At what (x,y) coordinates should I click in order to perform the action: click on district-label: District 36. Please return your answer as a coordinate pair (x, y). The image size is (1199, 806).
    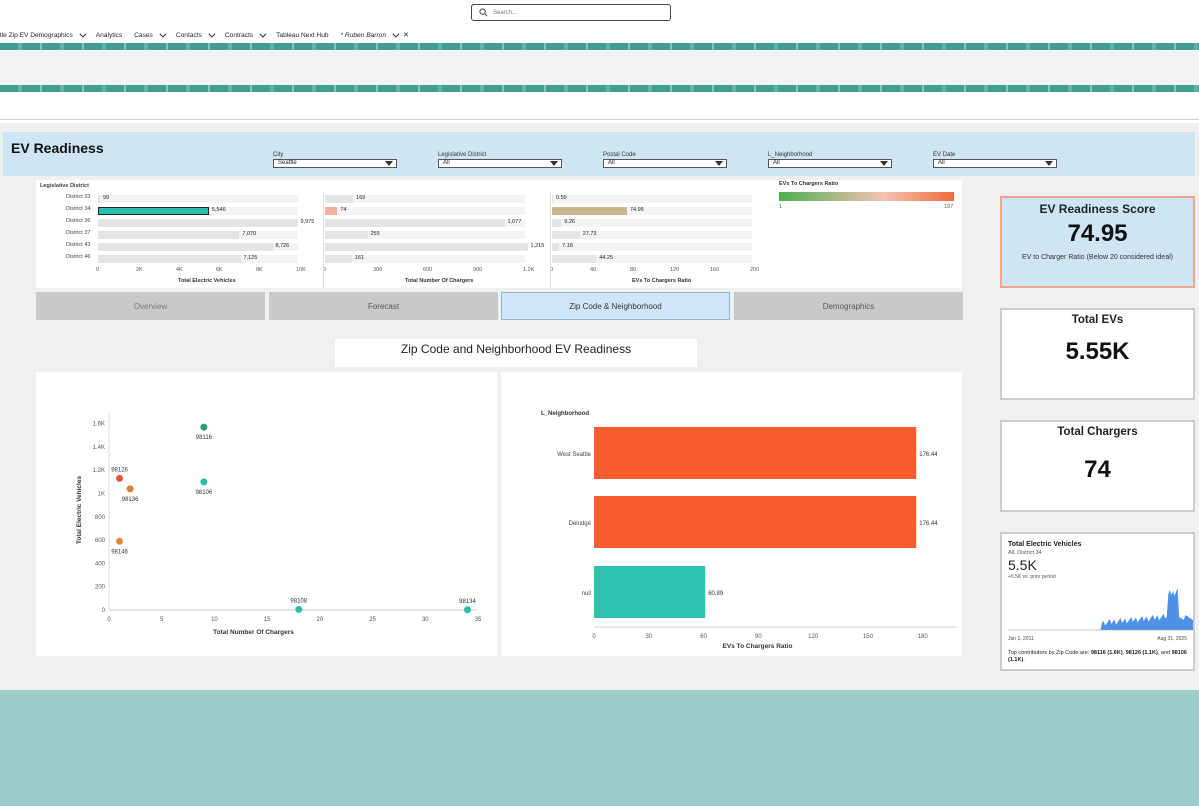
    Looking at the image, I should click on (78, 221).